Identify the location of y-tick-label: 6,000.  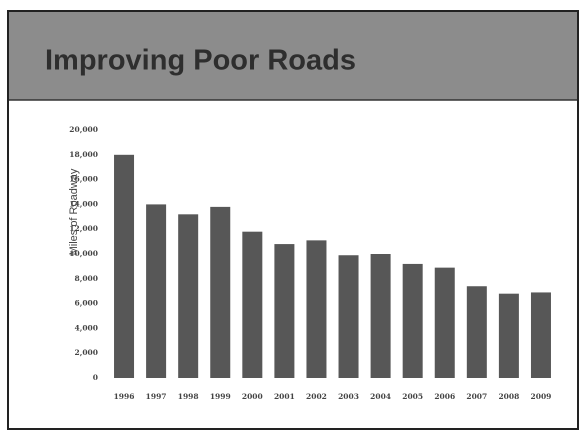
(87, 303).